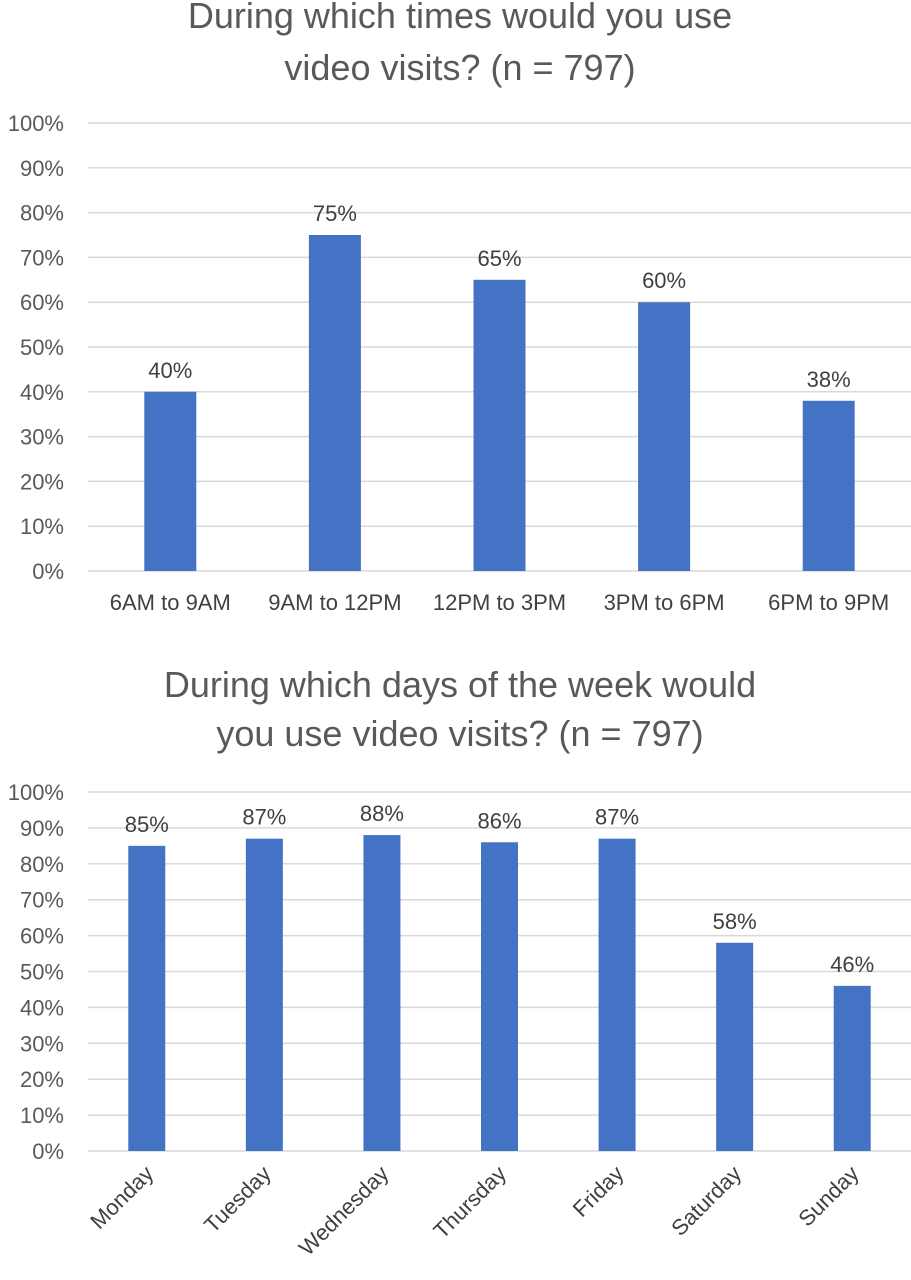 The image size is (911, 1280). I want to click on x-category-label: 6AM to 9AM, so click(170, 602).